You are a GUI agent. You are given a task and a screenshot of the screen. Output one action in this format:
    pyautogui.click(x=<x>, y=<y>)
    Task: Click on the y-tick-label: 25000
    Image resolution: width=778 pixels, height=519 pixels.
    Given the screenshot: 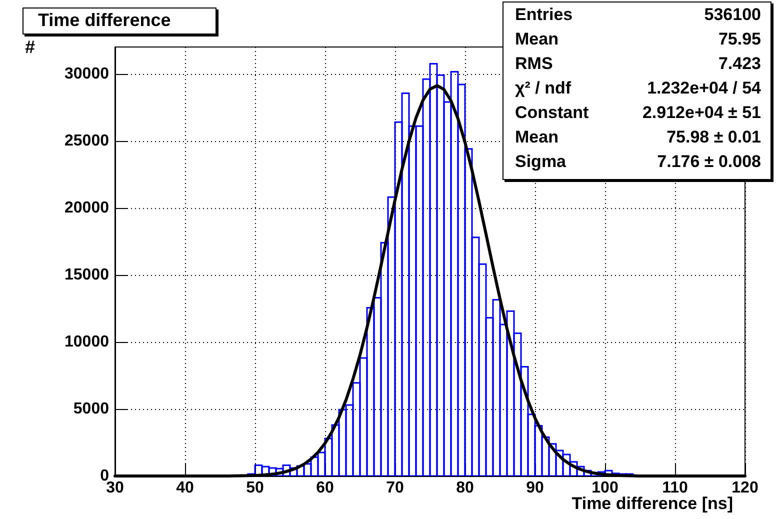 What is the action you would take?
    pyautogui.click(x=87, y=141)
    